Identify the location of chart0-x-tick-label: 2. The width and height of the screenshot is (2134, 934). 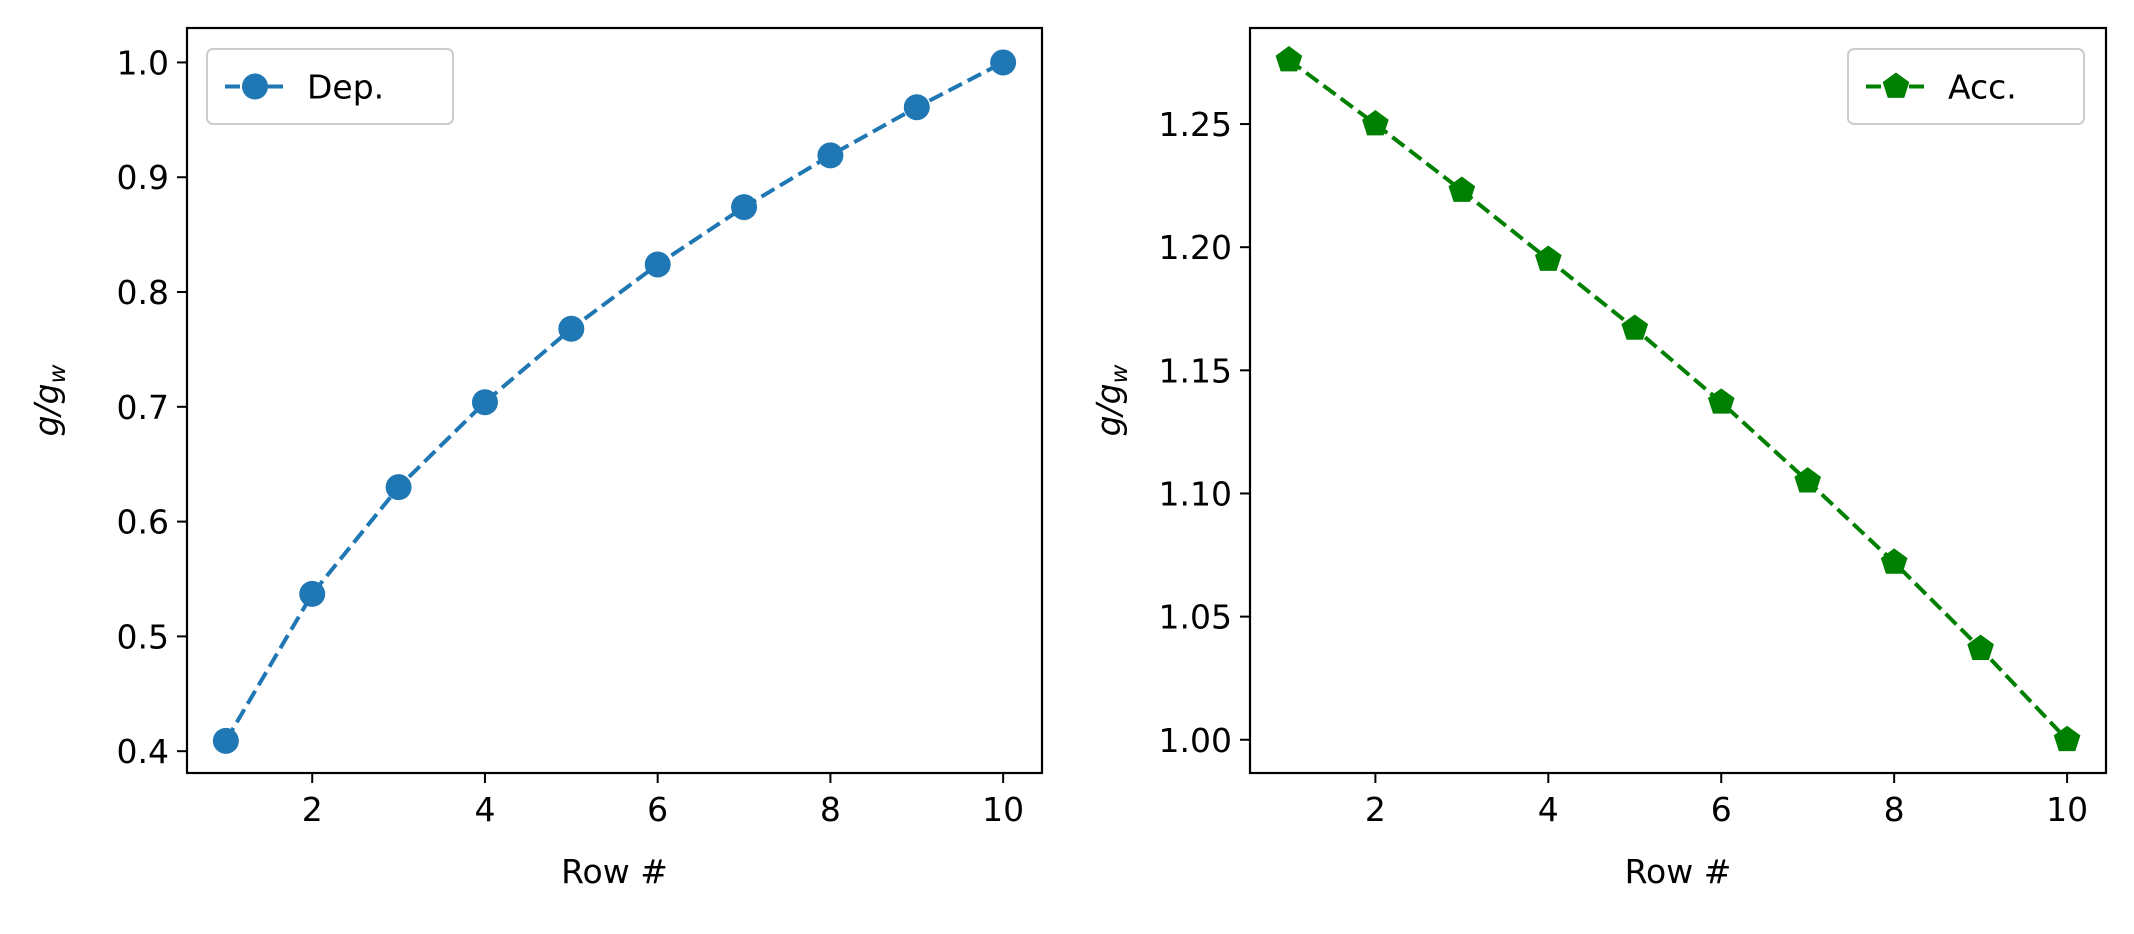
(312, 809).